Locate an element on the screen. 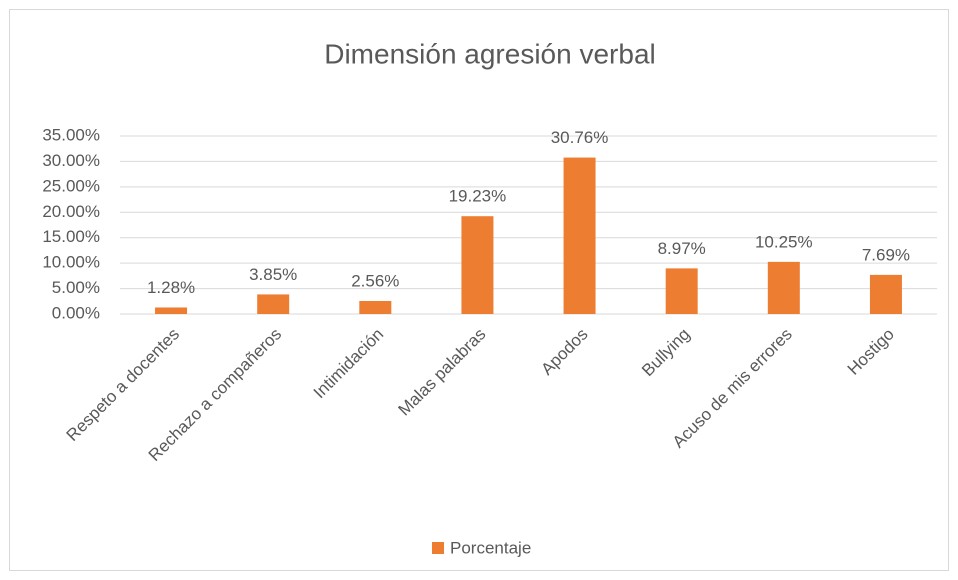 This screenshot has width=958, height=580. data-label: 30.76% is located at coordinates (580, 137).